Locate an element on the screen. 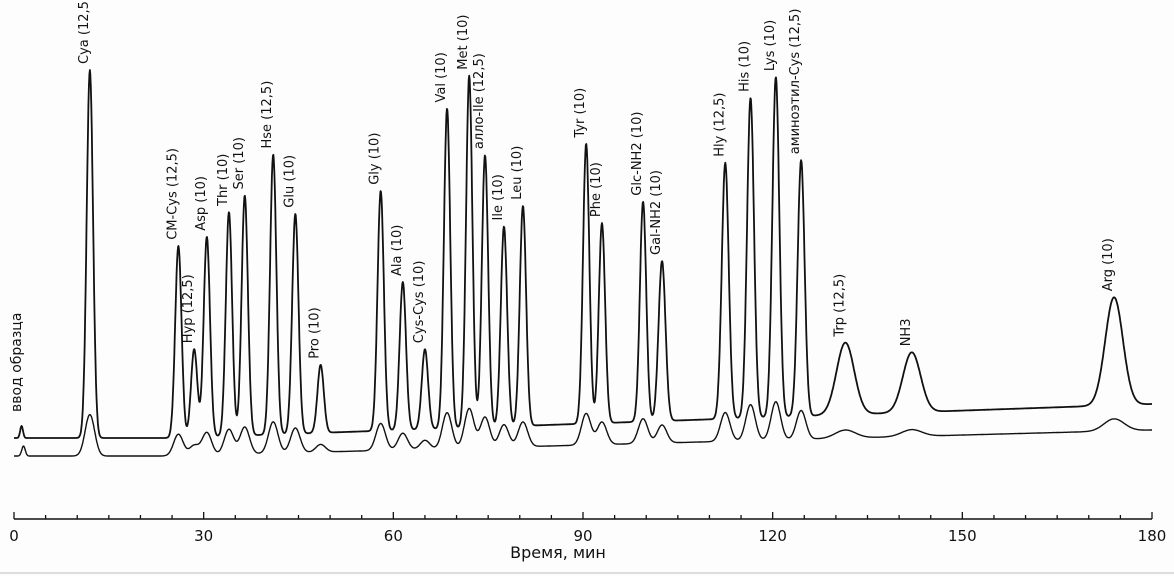 Image resolution: width=1174 pixels, height=576 pixels. peak-label: Thr (10) is located at coordinates (223, 180).